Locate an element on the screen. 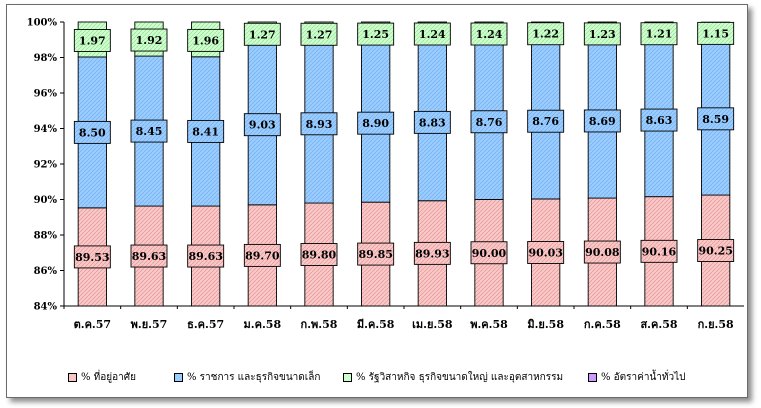  data-label: 89.93 is located at coordinates (432, 253).